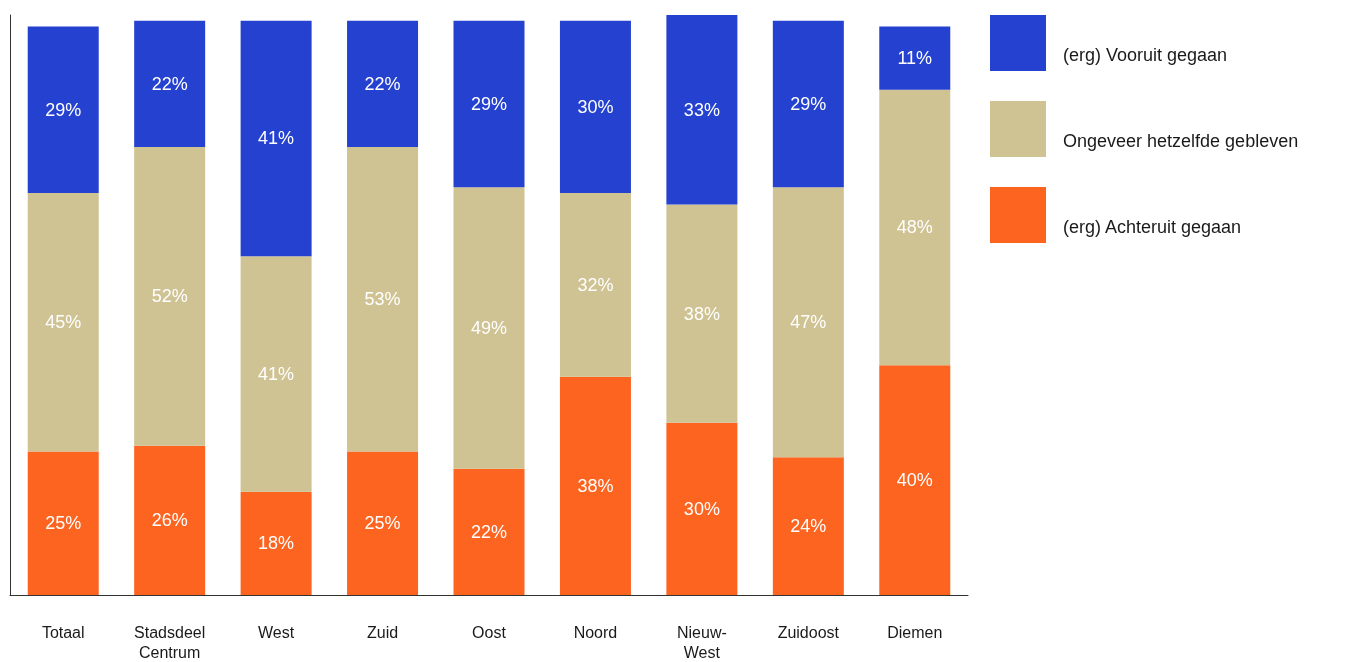 The height and width of the screenshot is (662, 1359). I want to click on text: (erg) Achteruit gegaan, so click(1152, 228).